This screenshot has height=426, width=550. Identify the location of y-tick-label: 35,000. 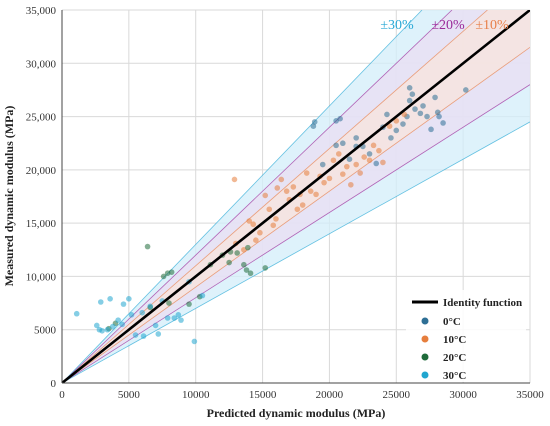
(41, 11).